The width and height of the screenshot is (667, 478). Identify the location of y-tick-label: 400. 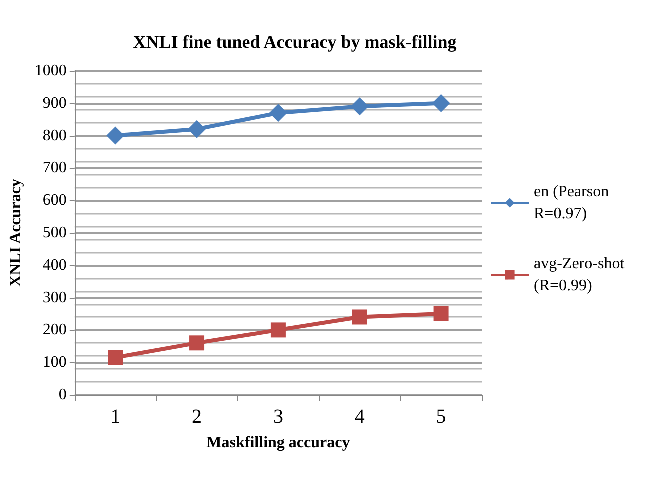
(54, 265).